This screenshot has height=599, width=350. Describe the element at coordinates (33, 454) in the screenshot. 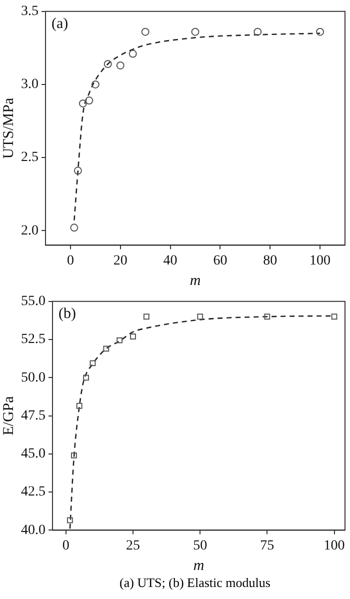

I see `y-tick-label: 45.0` at that location.